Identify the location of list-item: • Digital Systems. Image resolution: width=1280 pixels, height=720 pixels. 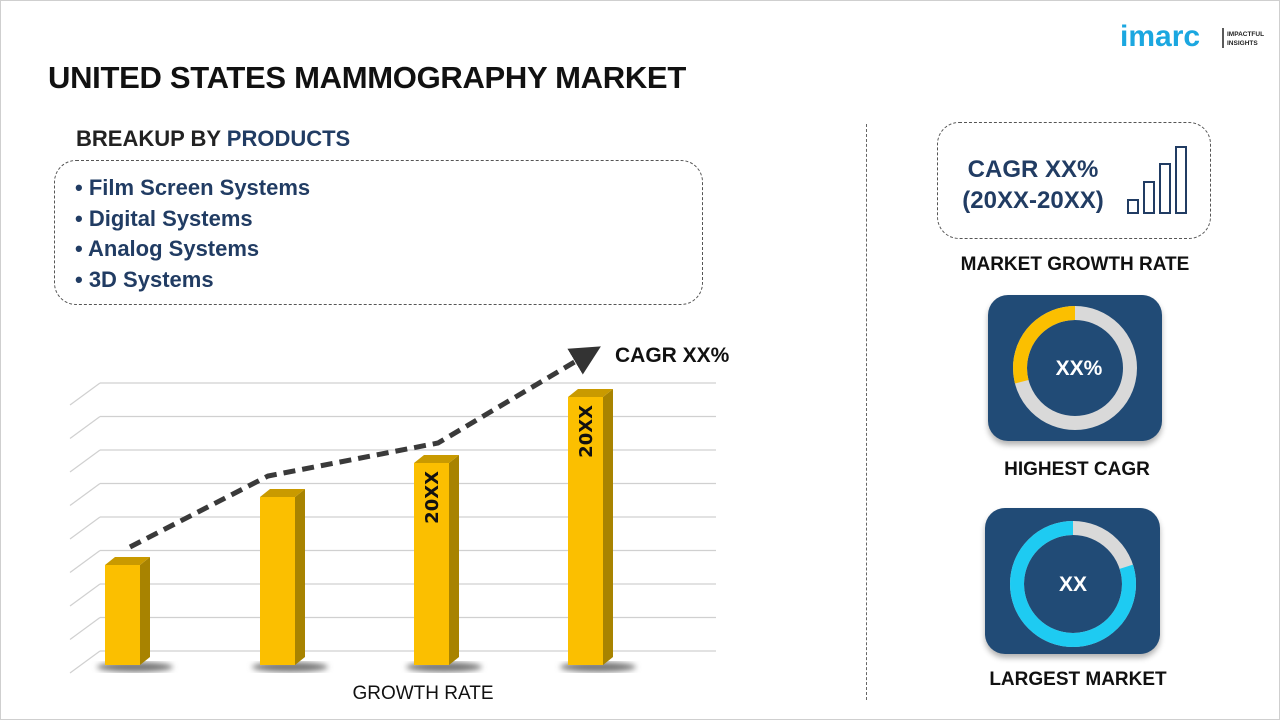
(164, 218).